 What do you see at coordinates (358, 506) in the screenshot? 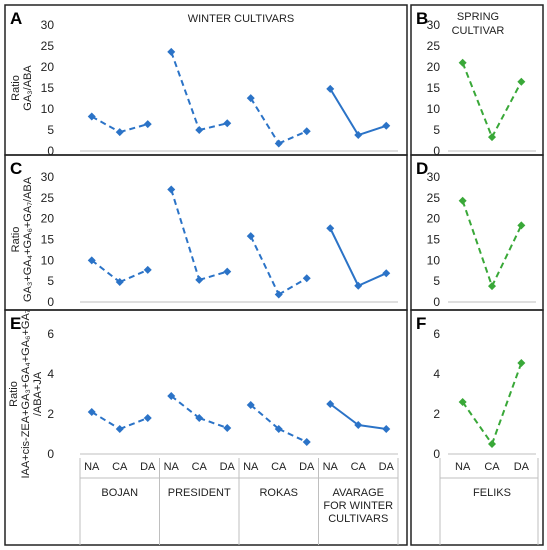
I see `group-label: FOR WINTER` at bounding box center [358, 506].